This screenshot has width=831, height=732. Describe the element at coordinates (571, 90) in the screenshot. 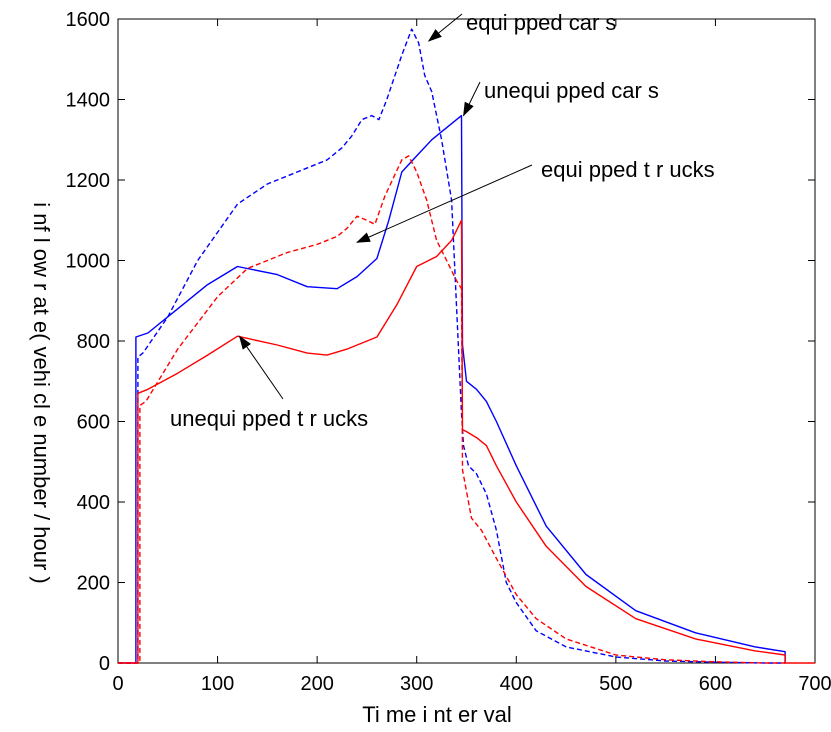

I see `annotation-label: unequi pped car s` at that location.